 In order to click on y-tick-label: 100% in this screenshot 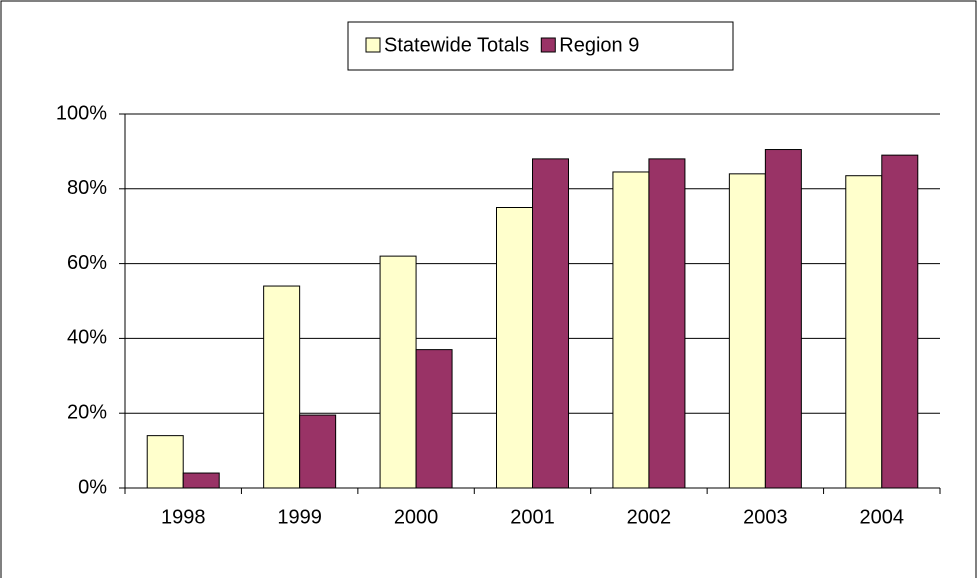, I will do `click(81, 113)`.